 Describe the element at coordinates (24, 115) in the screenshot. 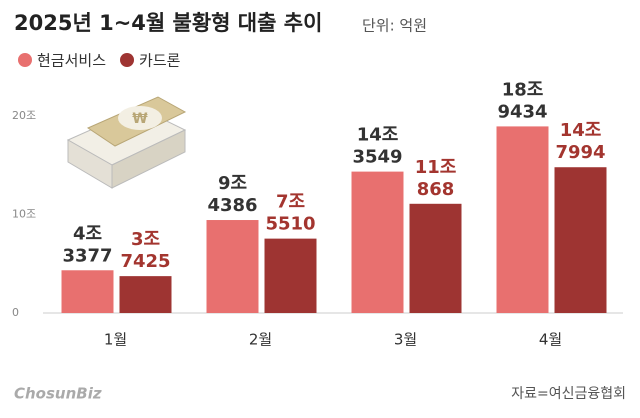

I see `y-tick-label: 20조` at that location.